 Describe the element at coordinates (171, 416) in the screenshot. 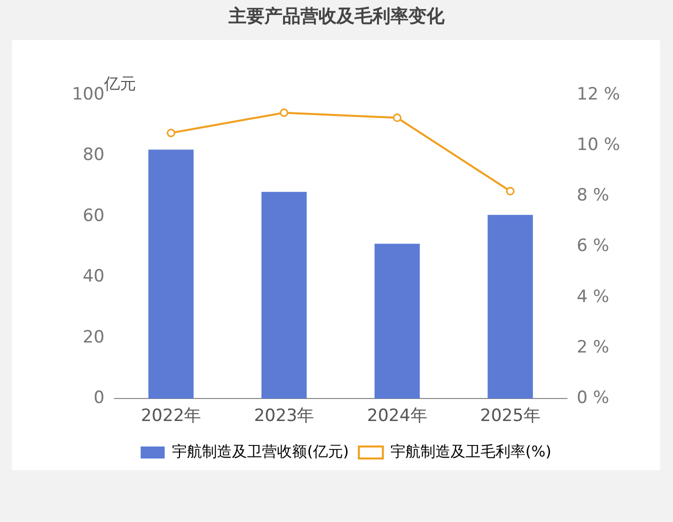

I see `x-tick-label: 2022年` at that location.